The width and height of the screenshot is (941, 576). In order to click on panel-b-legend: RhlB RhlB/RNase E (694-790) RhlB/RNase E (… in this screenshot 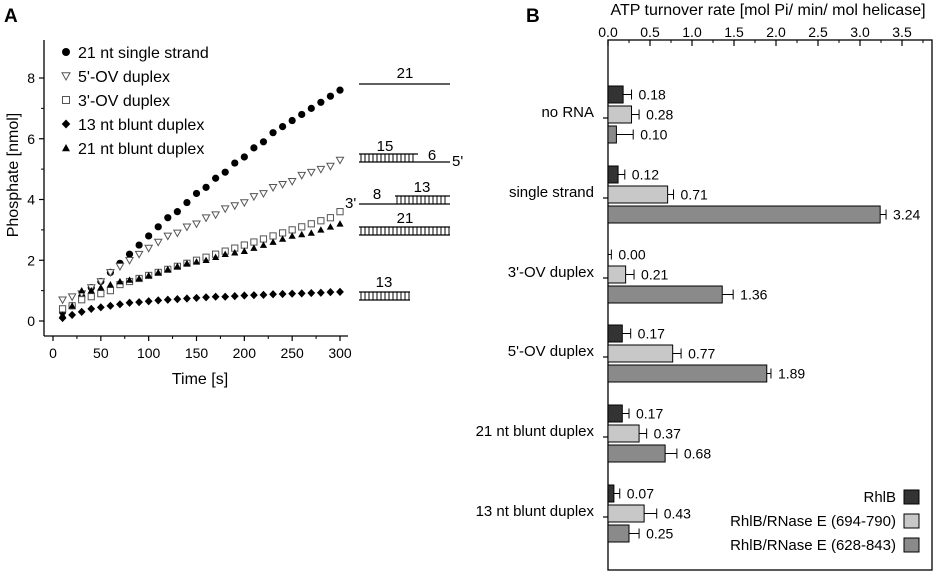, I will do `click(825, 521)`.